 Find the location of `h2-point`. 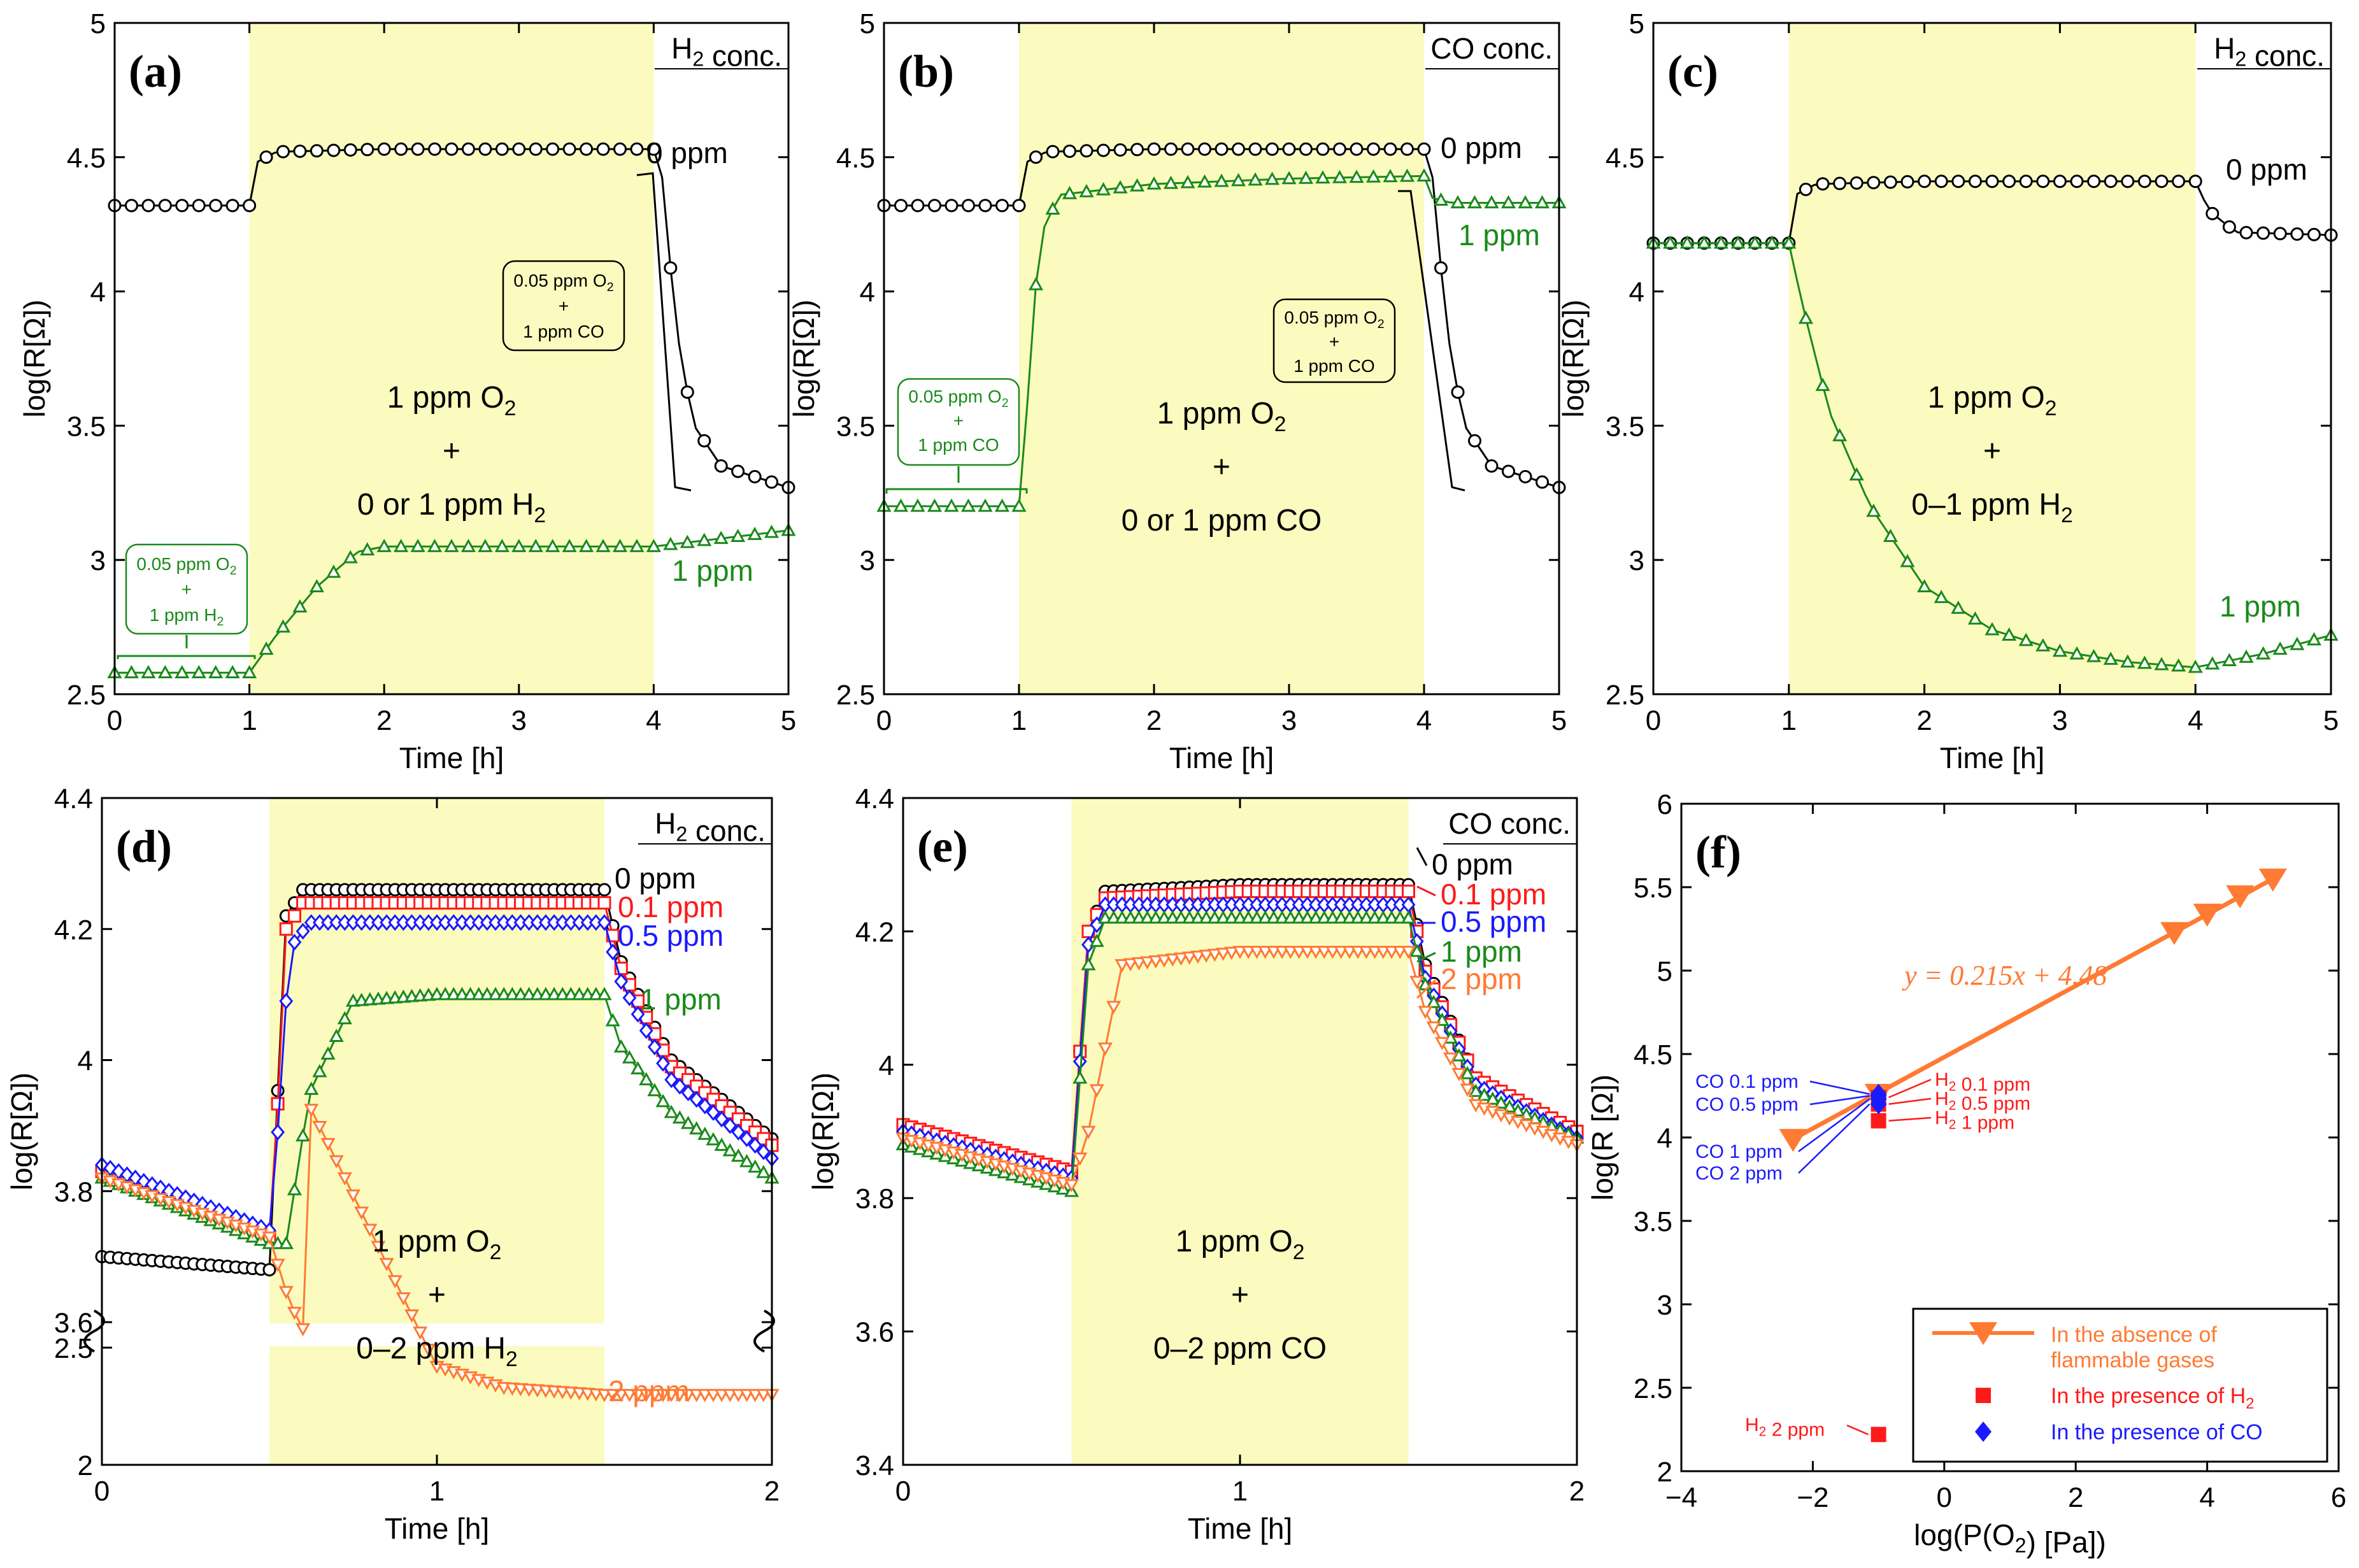

h2-point is located at coordinates (1878, 1435).